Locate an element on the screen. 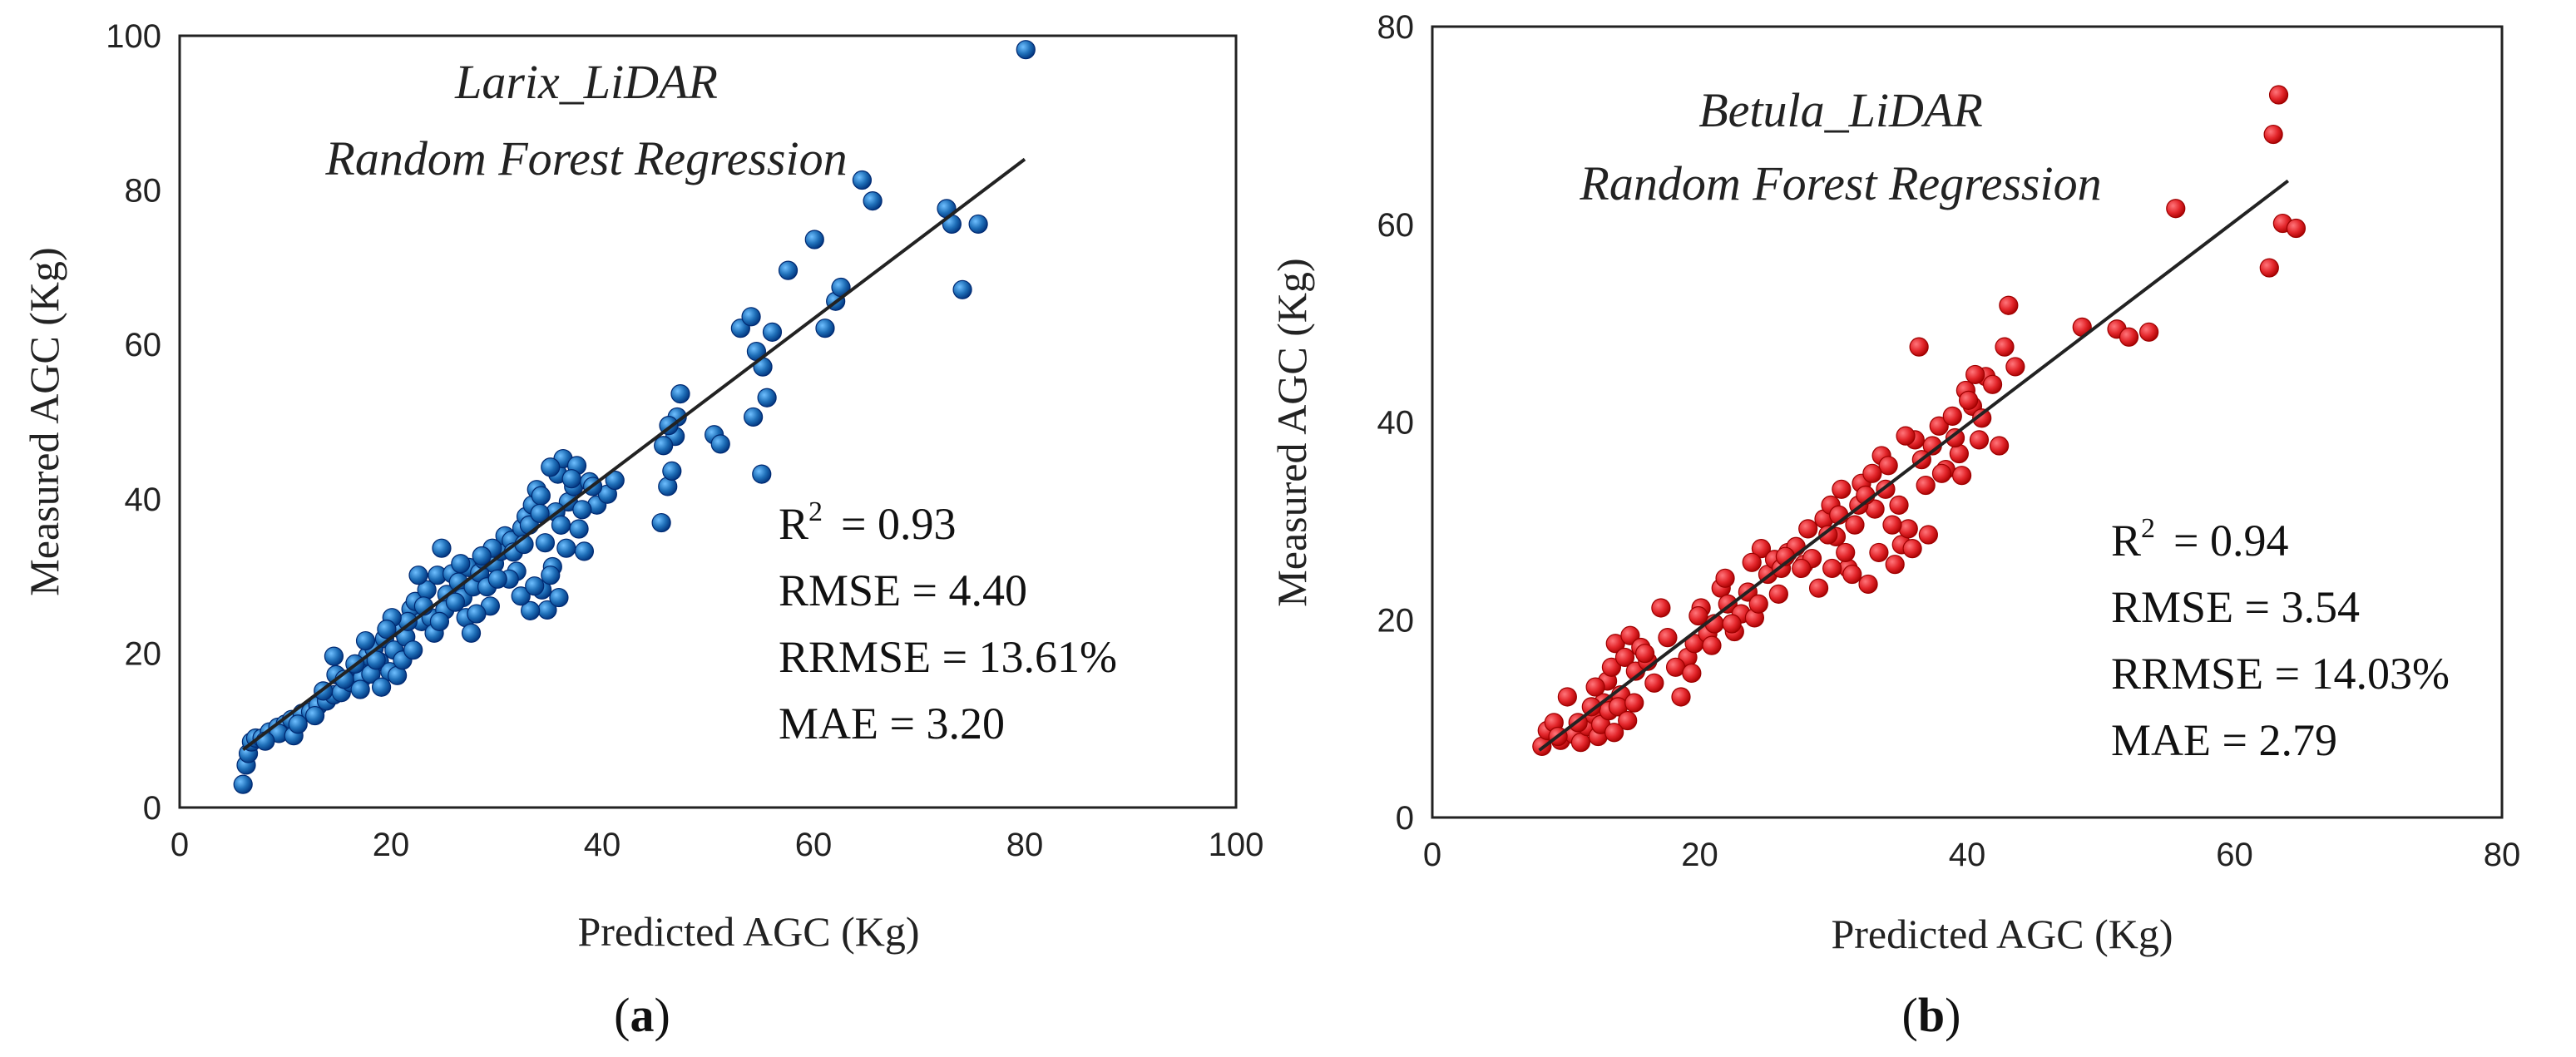 This screenshot has height=1057, width=2576. x-tick-label: 0 is located at coordinates (180, 845).